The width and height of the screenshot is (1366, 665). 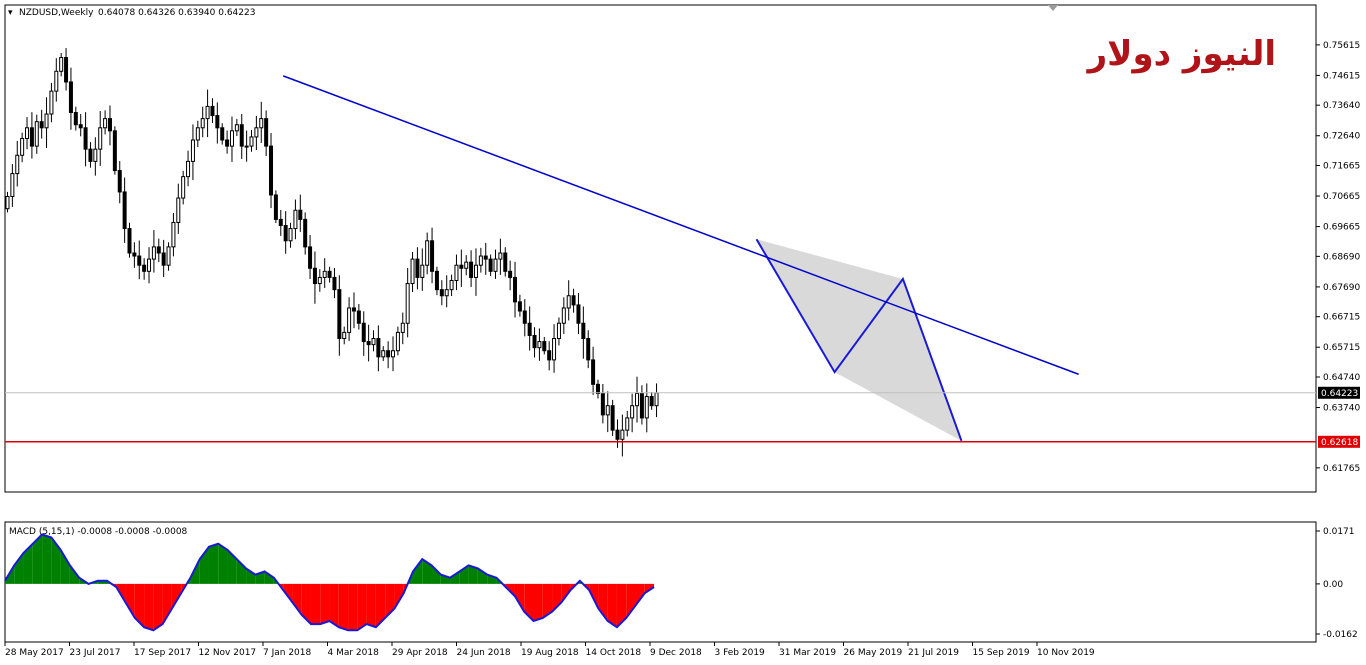 What do you see at coordinates (873, 653) in the screenshot?
I see `time-tick-label: 26 May 2019` at bounding box center [873, 653].